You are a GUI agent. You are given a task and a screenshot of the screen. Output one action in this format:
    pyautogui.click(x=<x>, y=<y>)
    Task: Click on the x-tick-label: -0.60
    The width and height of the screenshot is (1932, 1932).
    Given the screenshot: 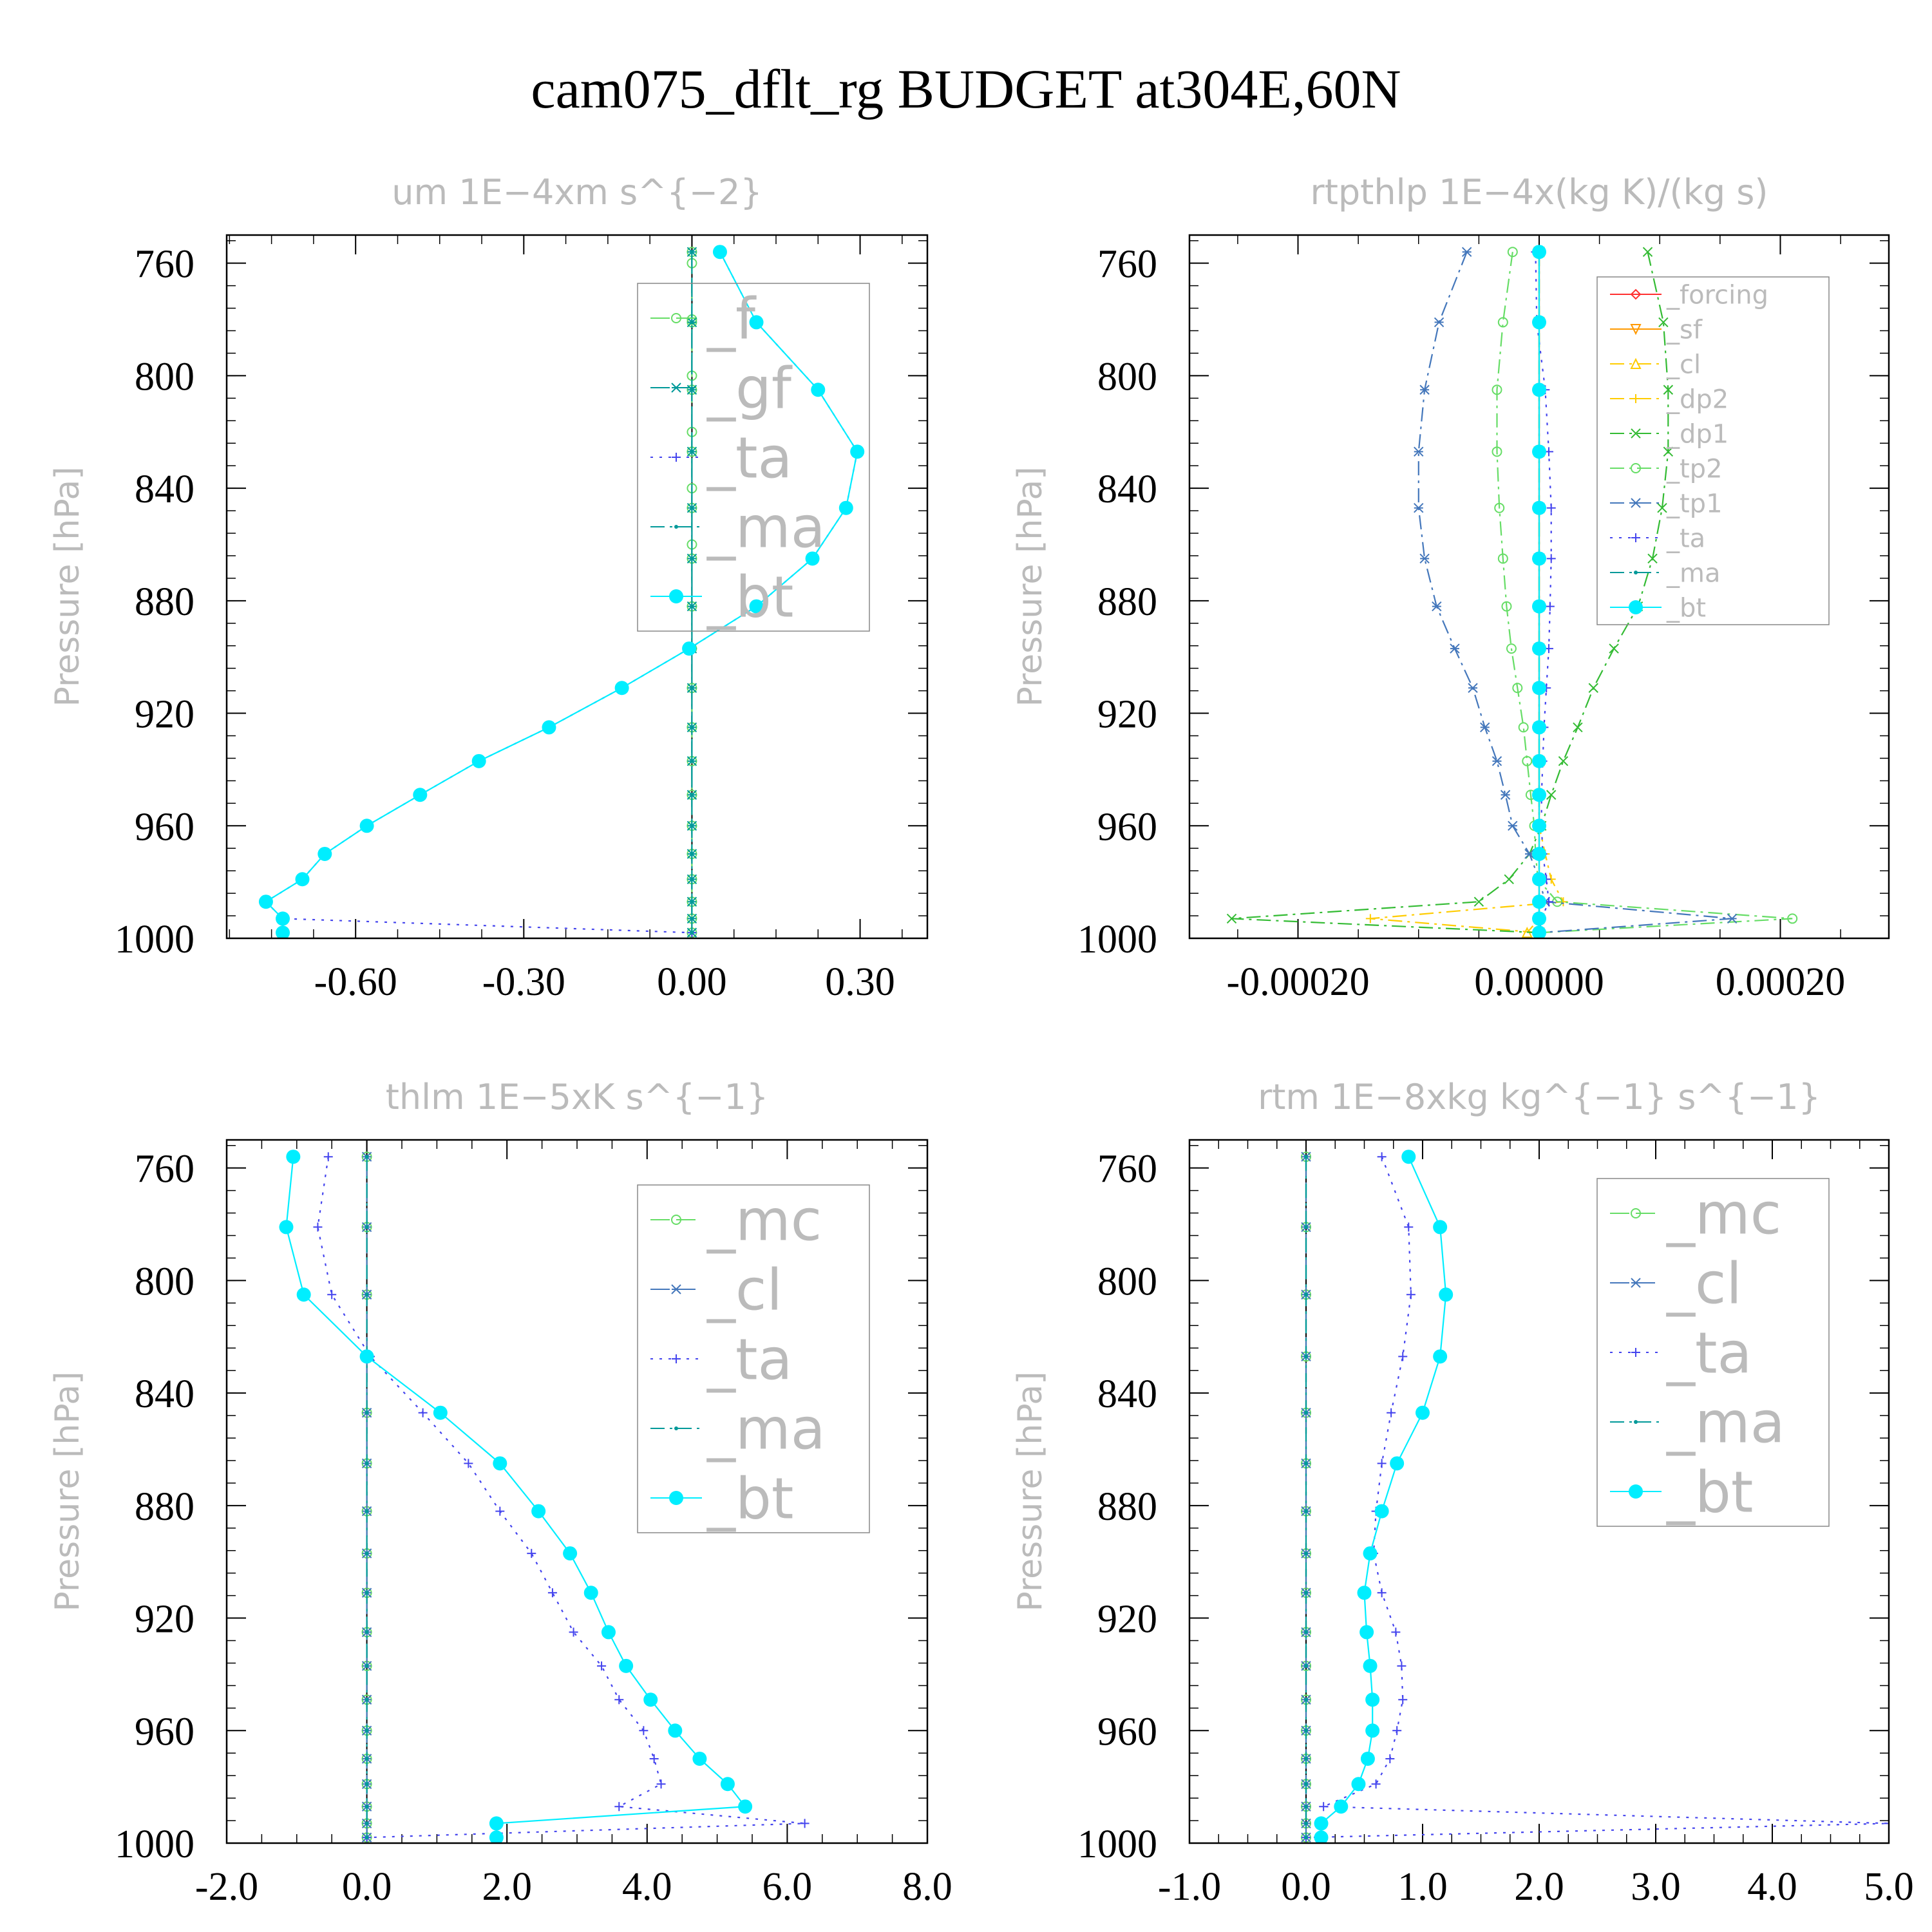 What is the action you would take?
    pyautogui.click(x=355, y=982)
    